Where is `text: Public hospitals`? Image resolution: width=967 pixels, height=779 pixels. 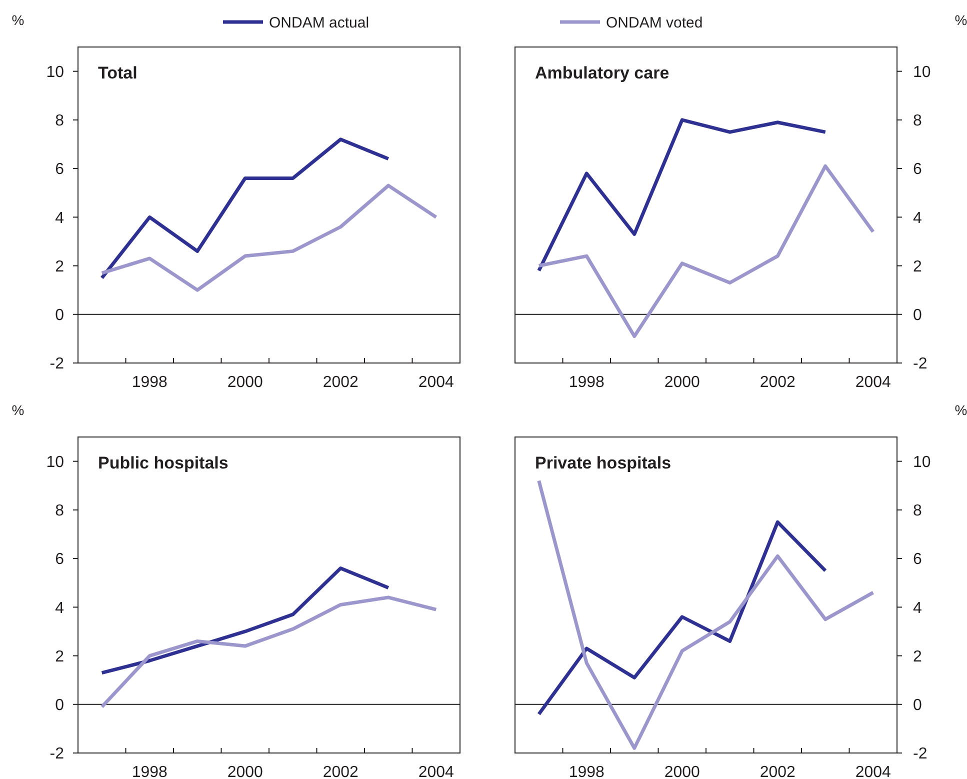
text: Public hospitals is located at coordinates (163, 462).